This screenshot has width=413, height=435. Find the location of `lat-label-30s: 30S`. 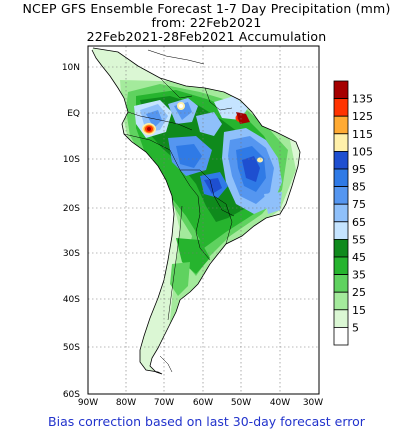

lat-label-30s: 30S is located at coordinates (71, 254).